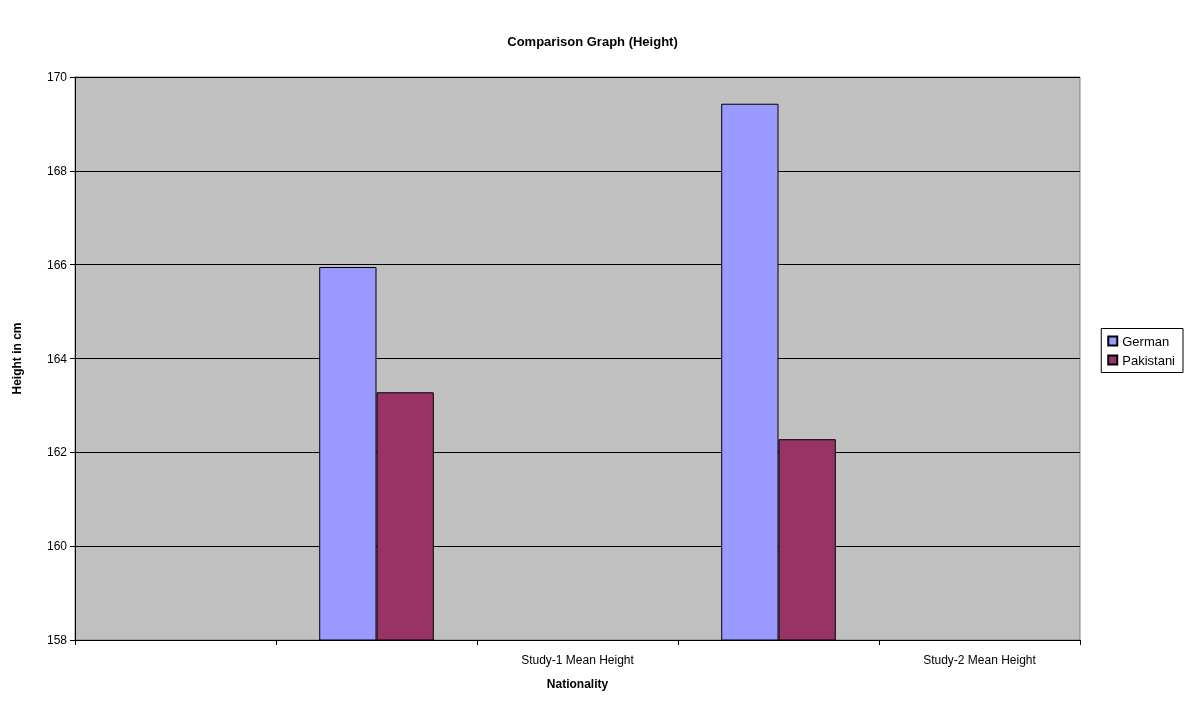  What do you see at coordinates (57, 546) in the screenshot?
I see `y-tick-label: 160` at bounding box center [57, 546].